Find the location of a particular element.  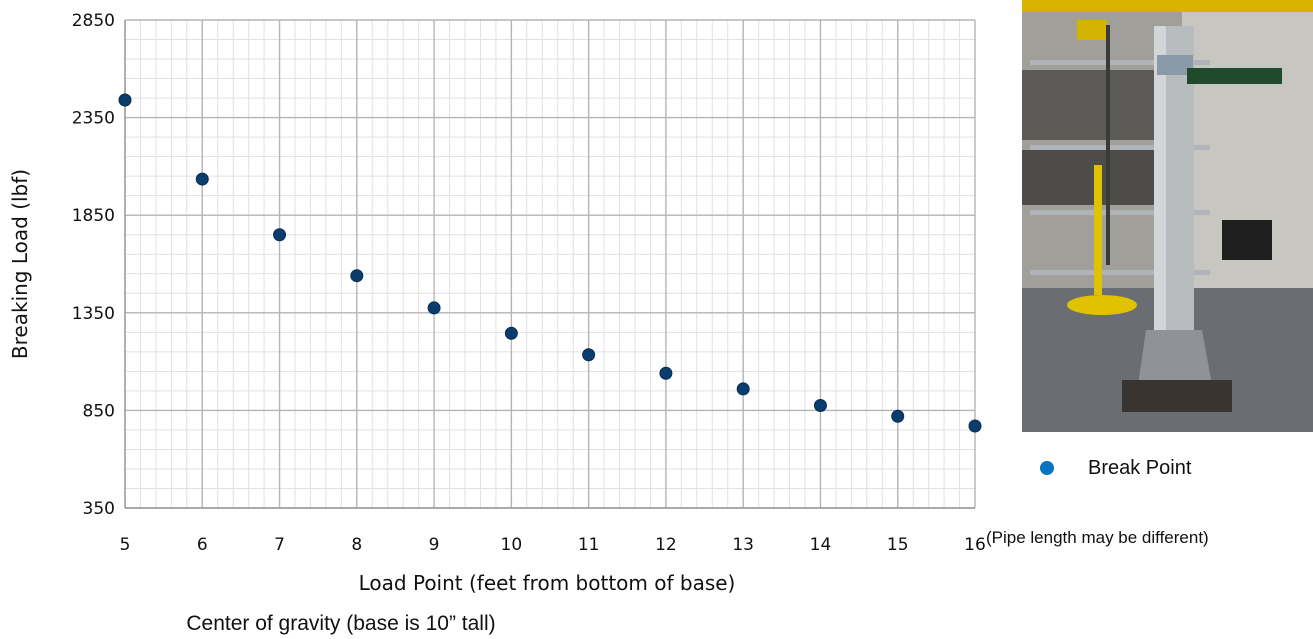

pipe-test-photo is located at coordinates (1167, 216).